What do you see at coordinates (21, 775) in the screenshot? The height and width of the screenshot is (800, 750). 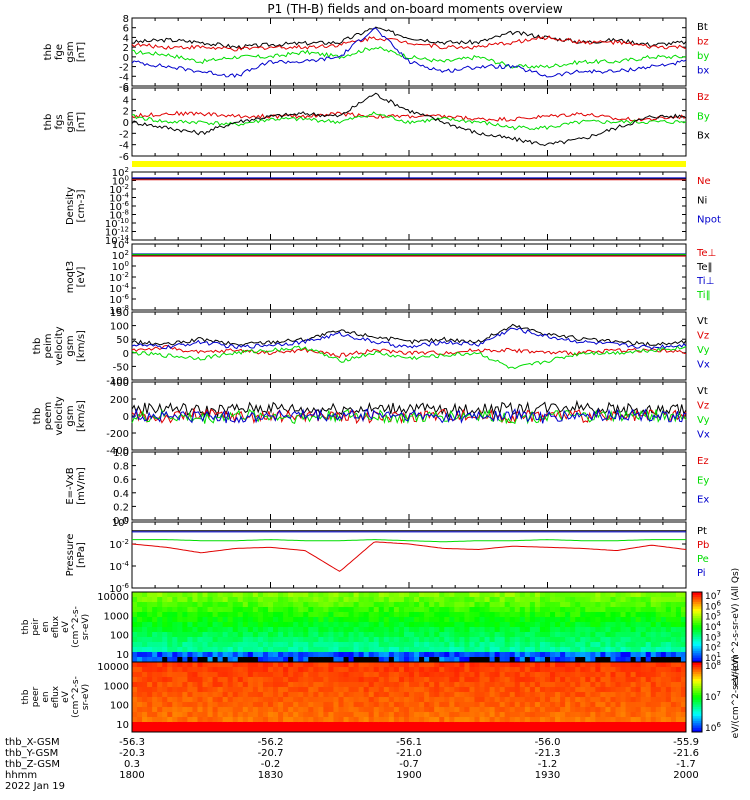 I see `footer-row-label: hhmm` at bounding box center [21, 775].